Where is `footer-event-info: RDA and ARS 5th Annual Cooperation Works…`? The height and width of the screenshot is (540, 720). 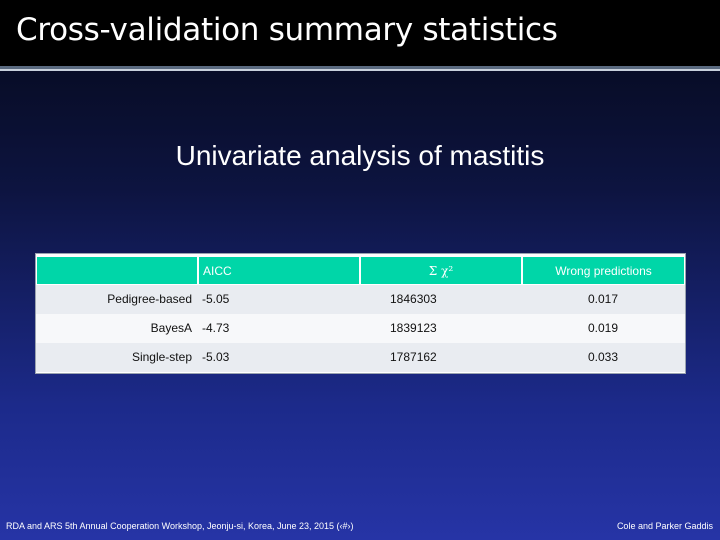
footer-event-info: RDA and ARS 5th Annual Cooperation Works… is located at coordinates (180, 526).